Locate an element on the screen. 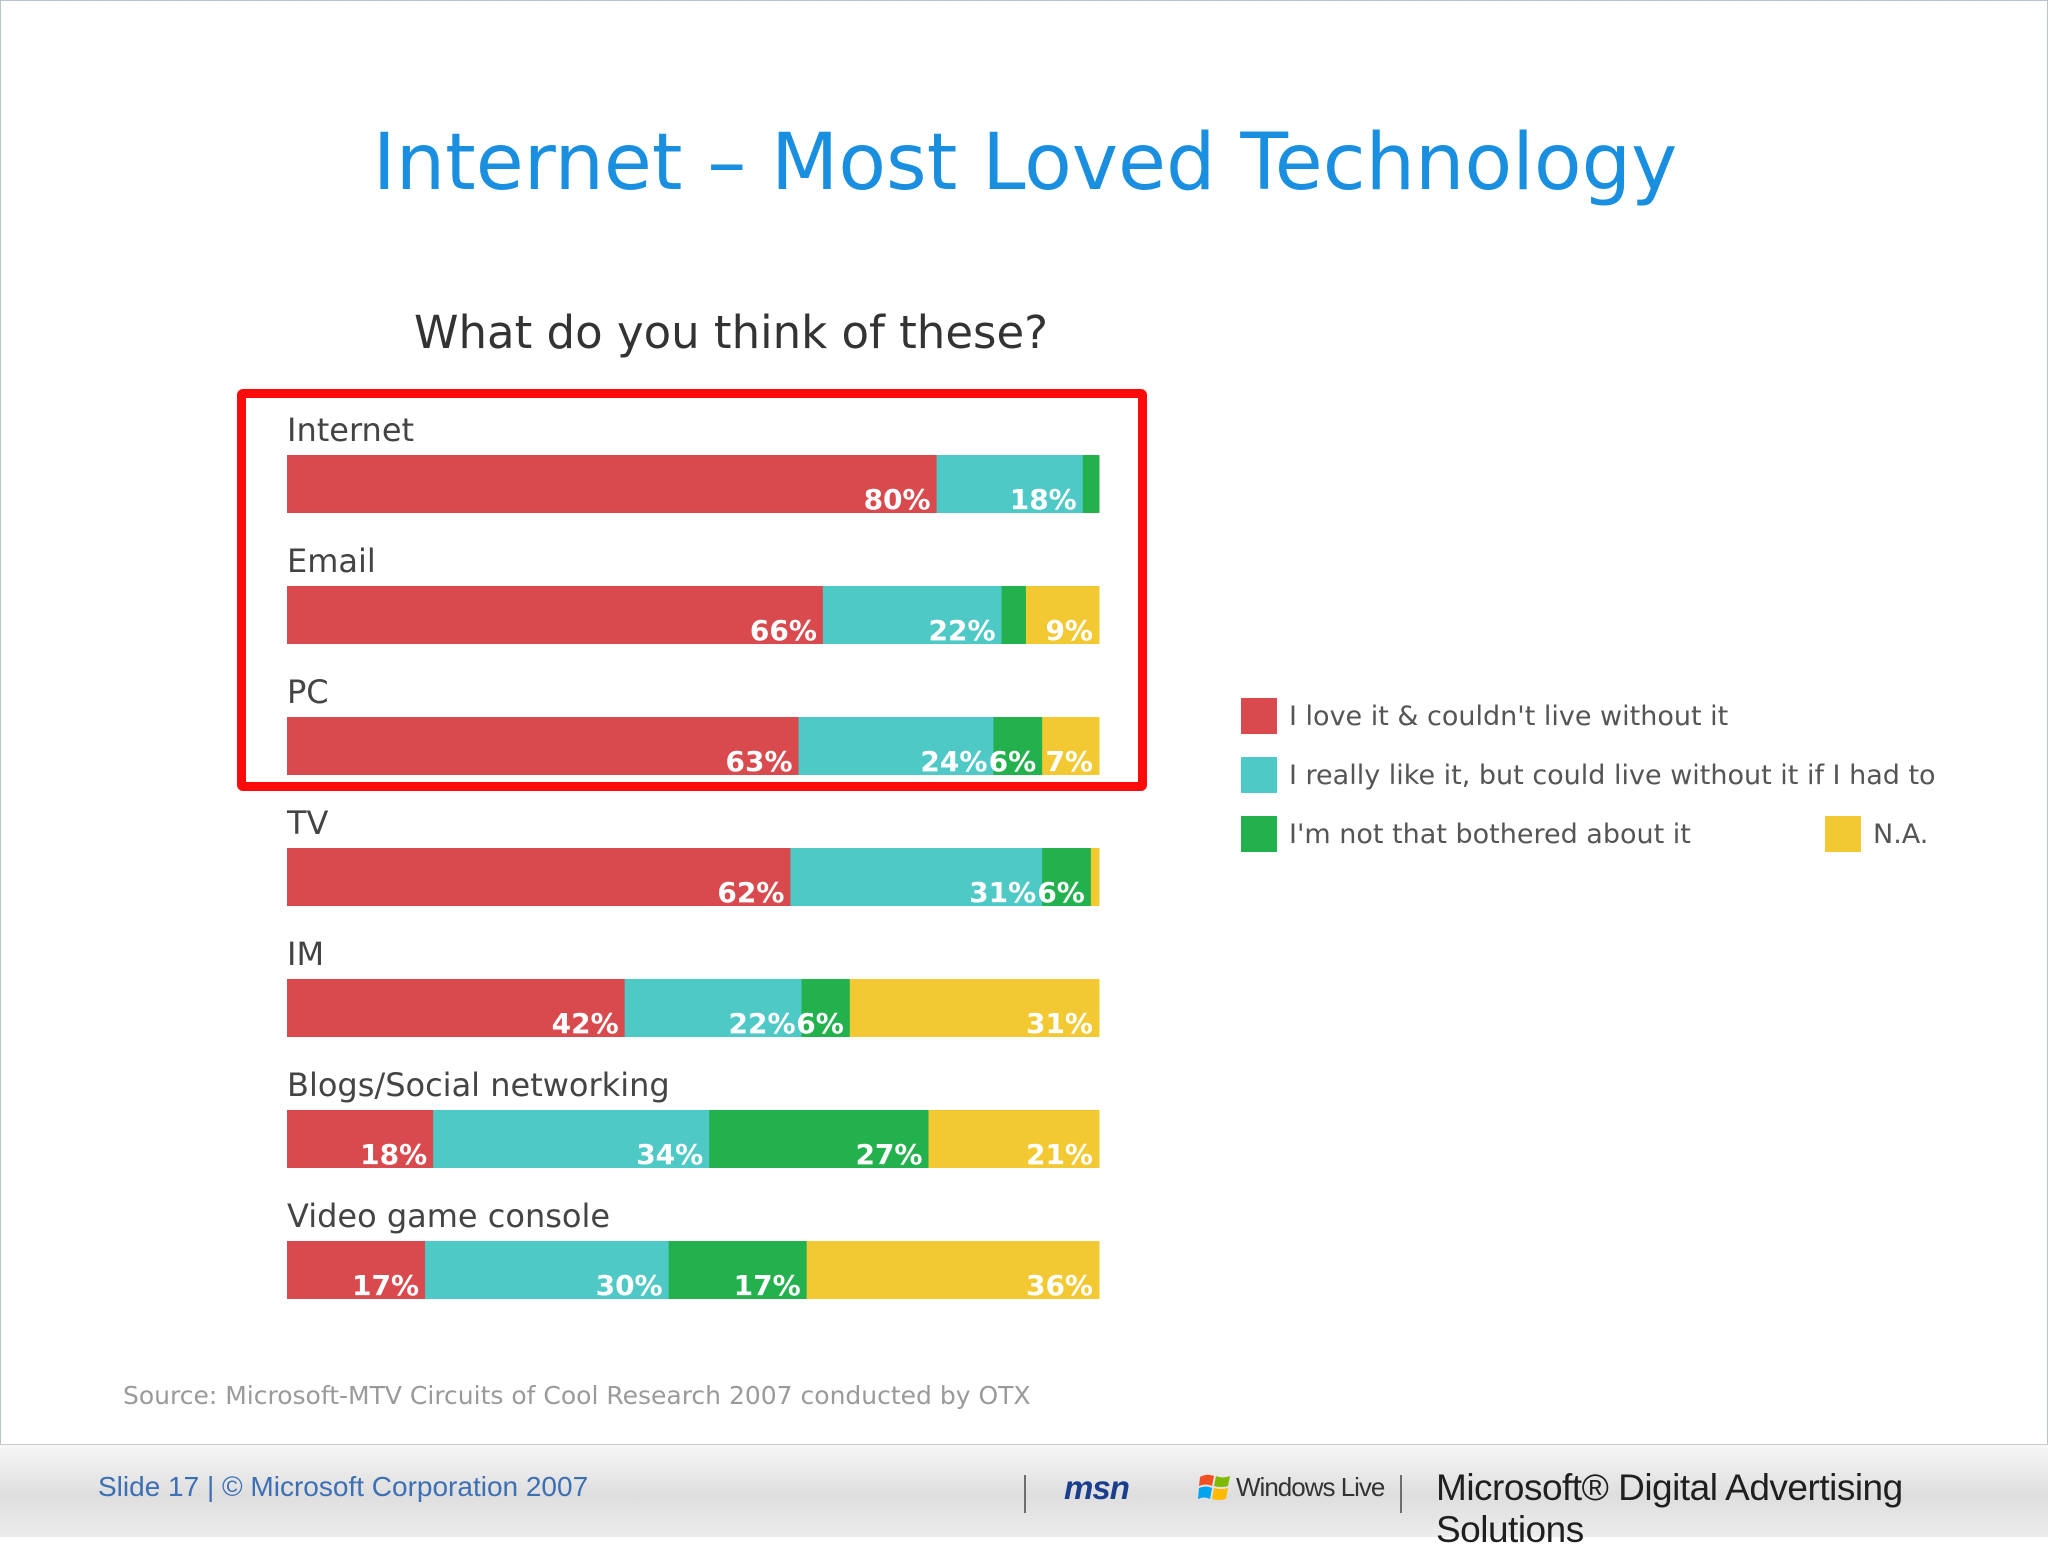 This screenshot has height=1551, width=2048. value-label-pc-not-bothered: 6% is located at coordinates (1013, 761).